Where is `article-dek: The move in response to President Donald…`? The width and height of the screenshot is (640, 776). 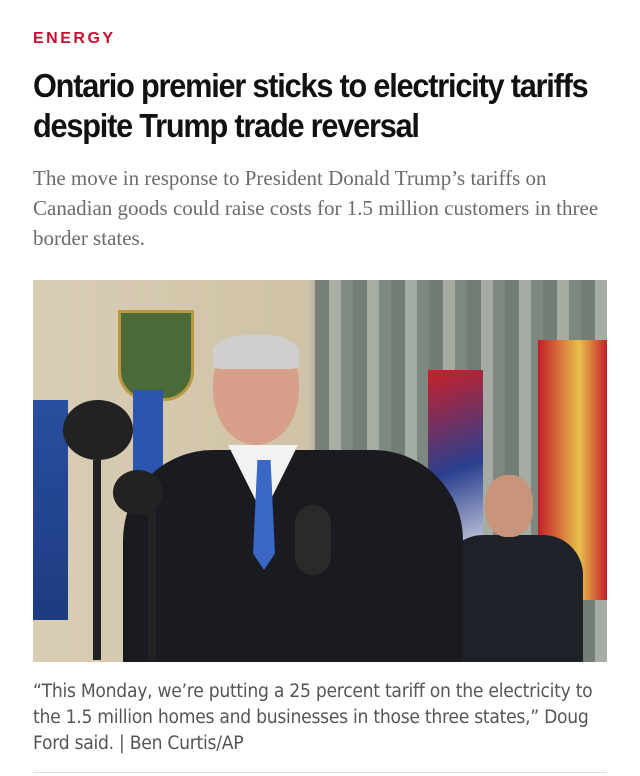
article-dek: The move in response to President Donald… is located at coordinates (316, 208).